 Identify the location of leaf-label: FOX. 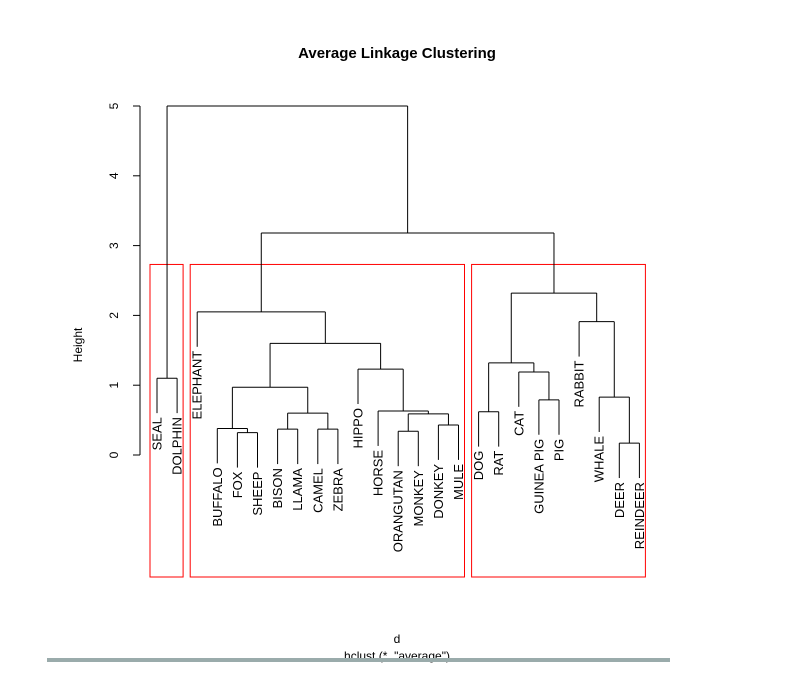
(237, 484).